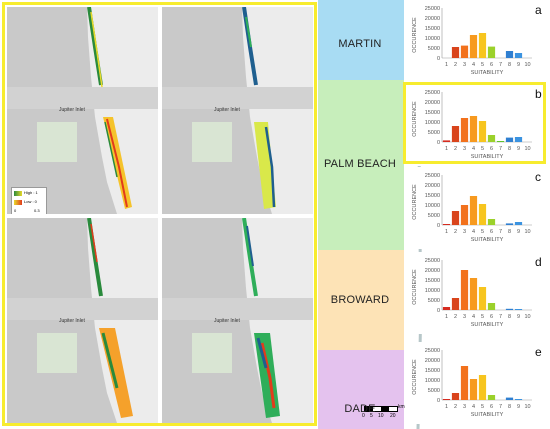  Describe the element at coordinates (538, 352) in the screenshot. I see `panel-letter: e` at that location.